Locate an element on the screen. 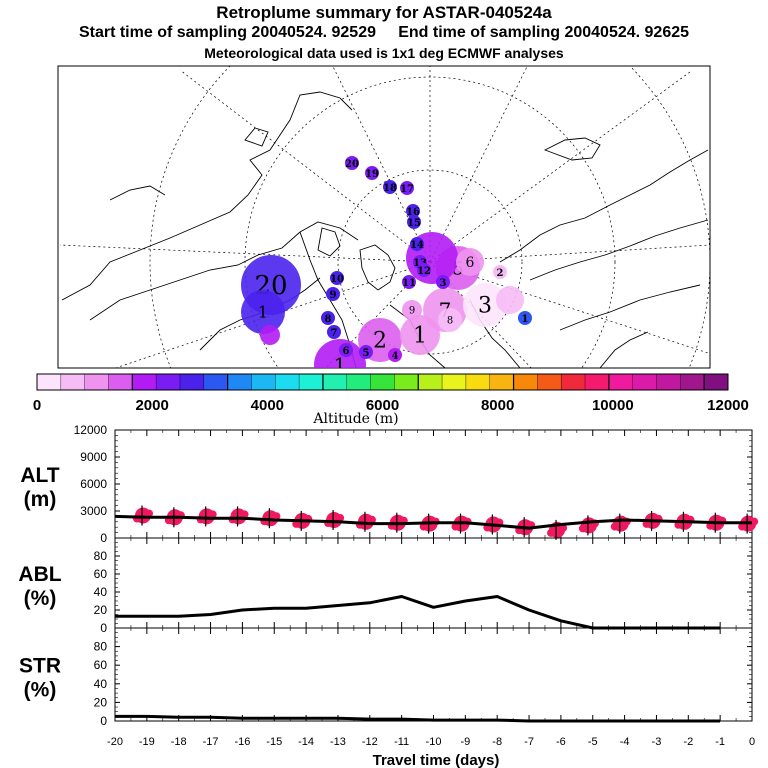 The image size is (768, 768). panel-str: 0 20 40 60 80 STR(%) is located at coordinates (386, 677).